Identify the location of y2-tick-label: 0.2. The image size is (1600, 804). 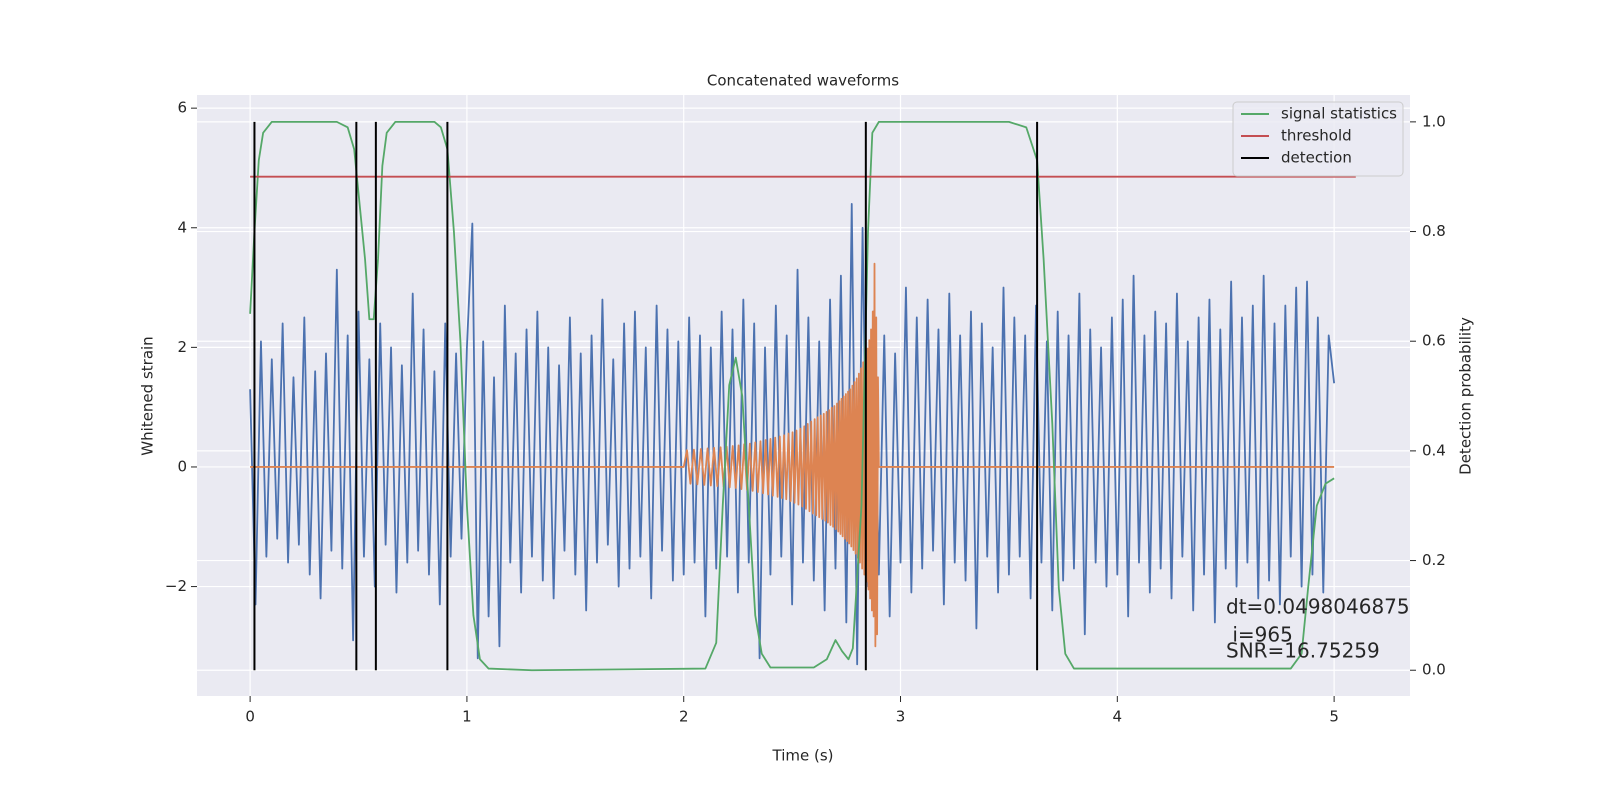
(1434, 560).